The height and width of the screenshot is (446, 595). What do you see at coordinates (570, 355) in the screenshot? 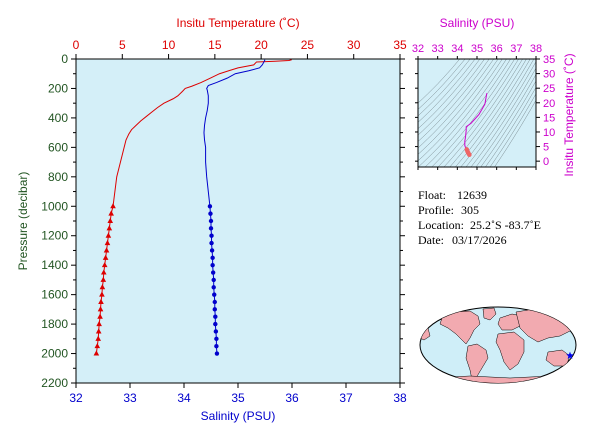
I see `float-location-star-icon` at bounding box center [570, 355].